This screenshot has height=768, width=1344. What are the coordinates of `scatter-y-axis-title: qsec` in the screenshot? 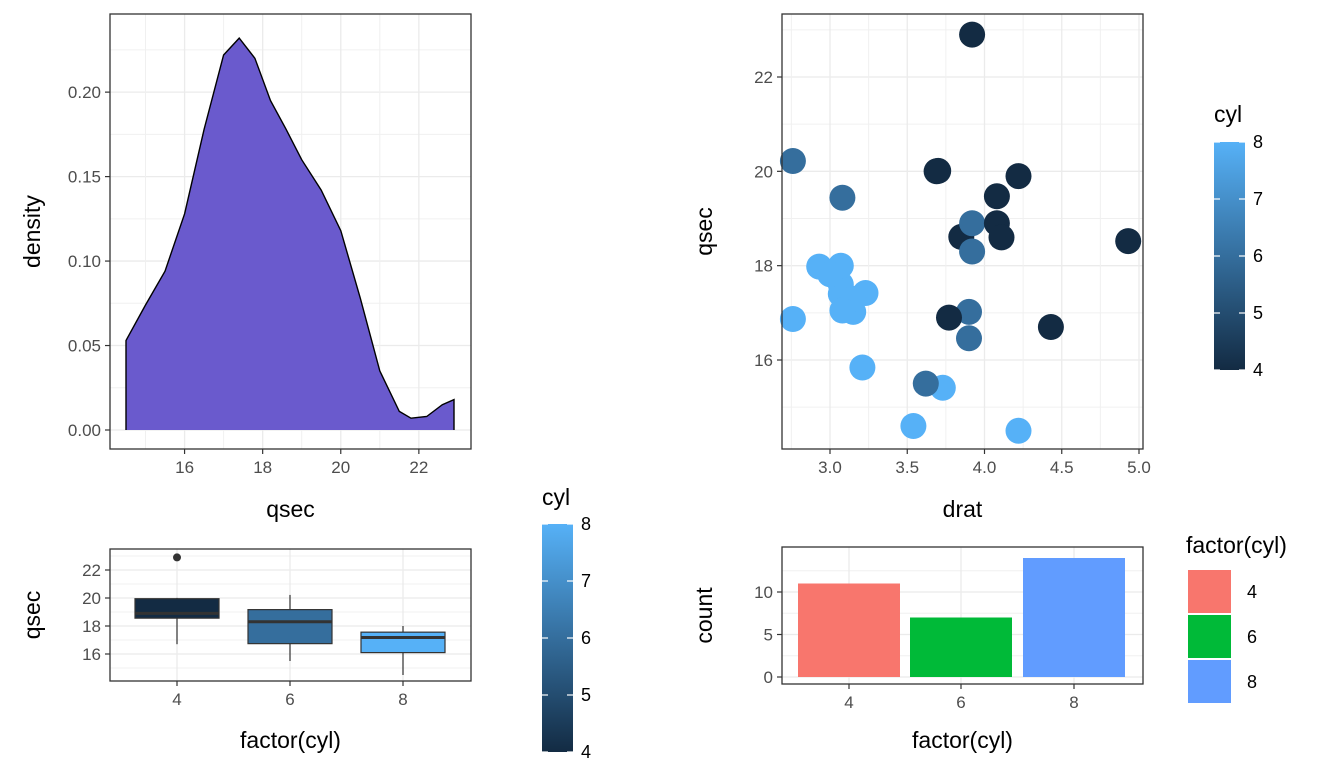 It's located at (704, 231).